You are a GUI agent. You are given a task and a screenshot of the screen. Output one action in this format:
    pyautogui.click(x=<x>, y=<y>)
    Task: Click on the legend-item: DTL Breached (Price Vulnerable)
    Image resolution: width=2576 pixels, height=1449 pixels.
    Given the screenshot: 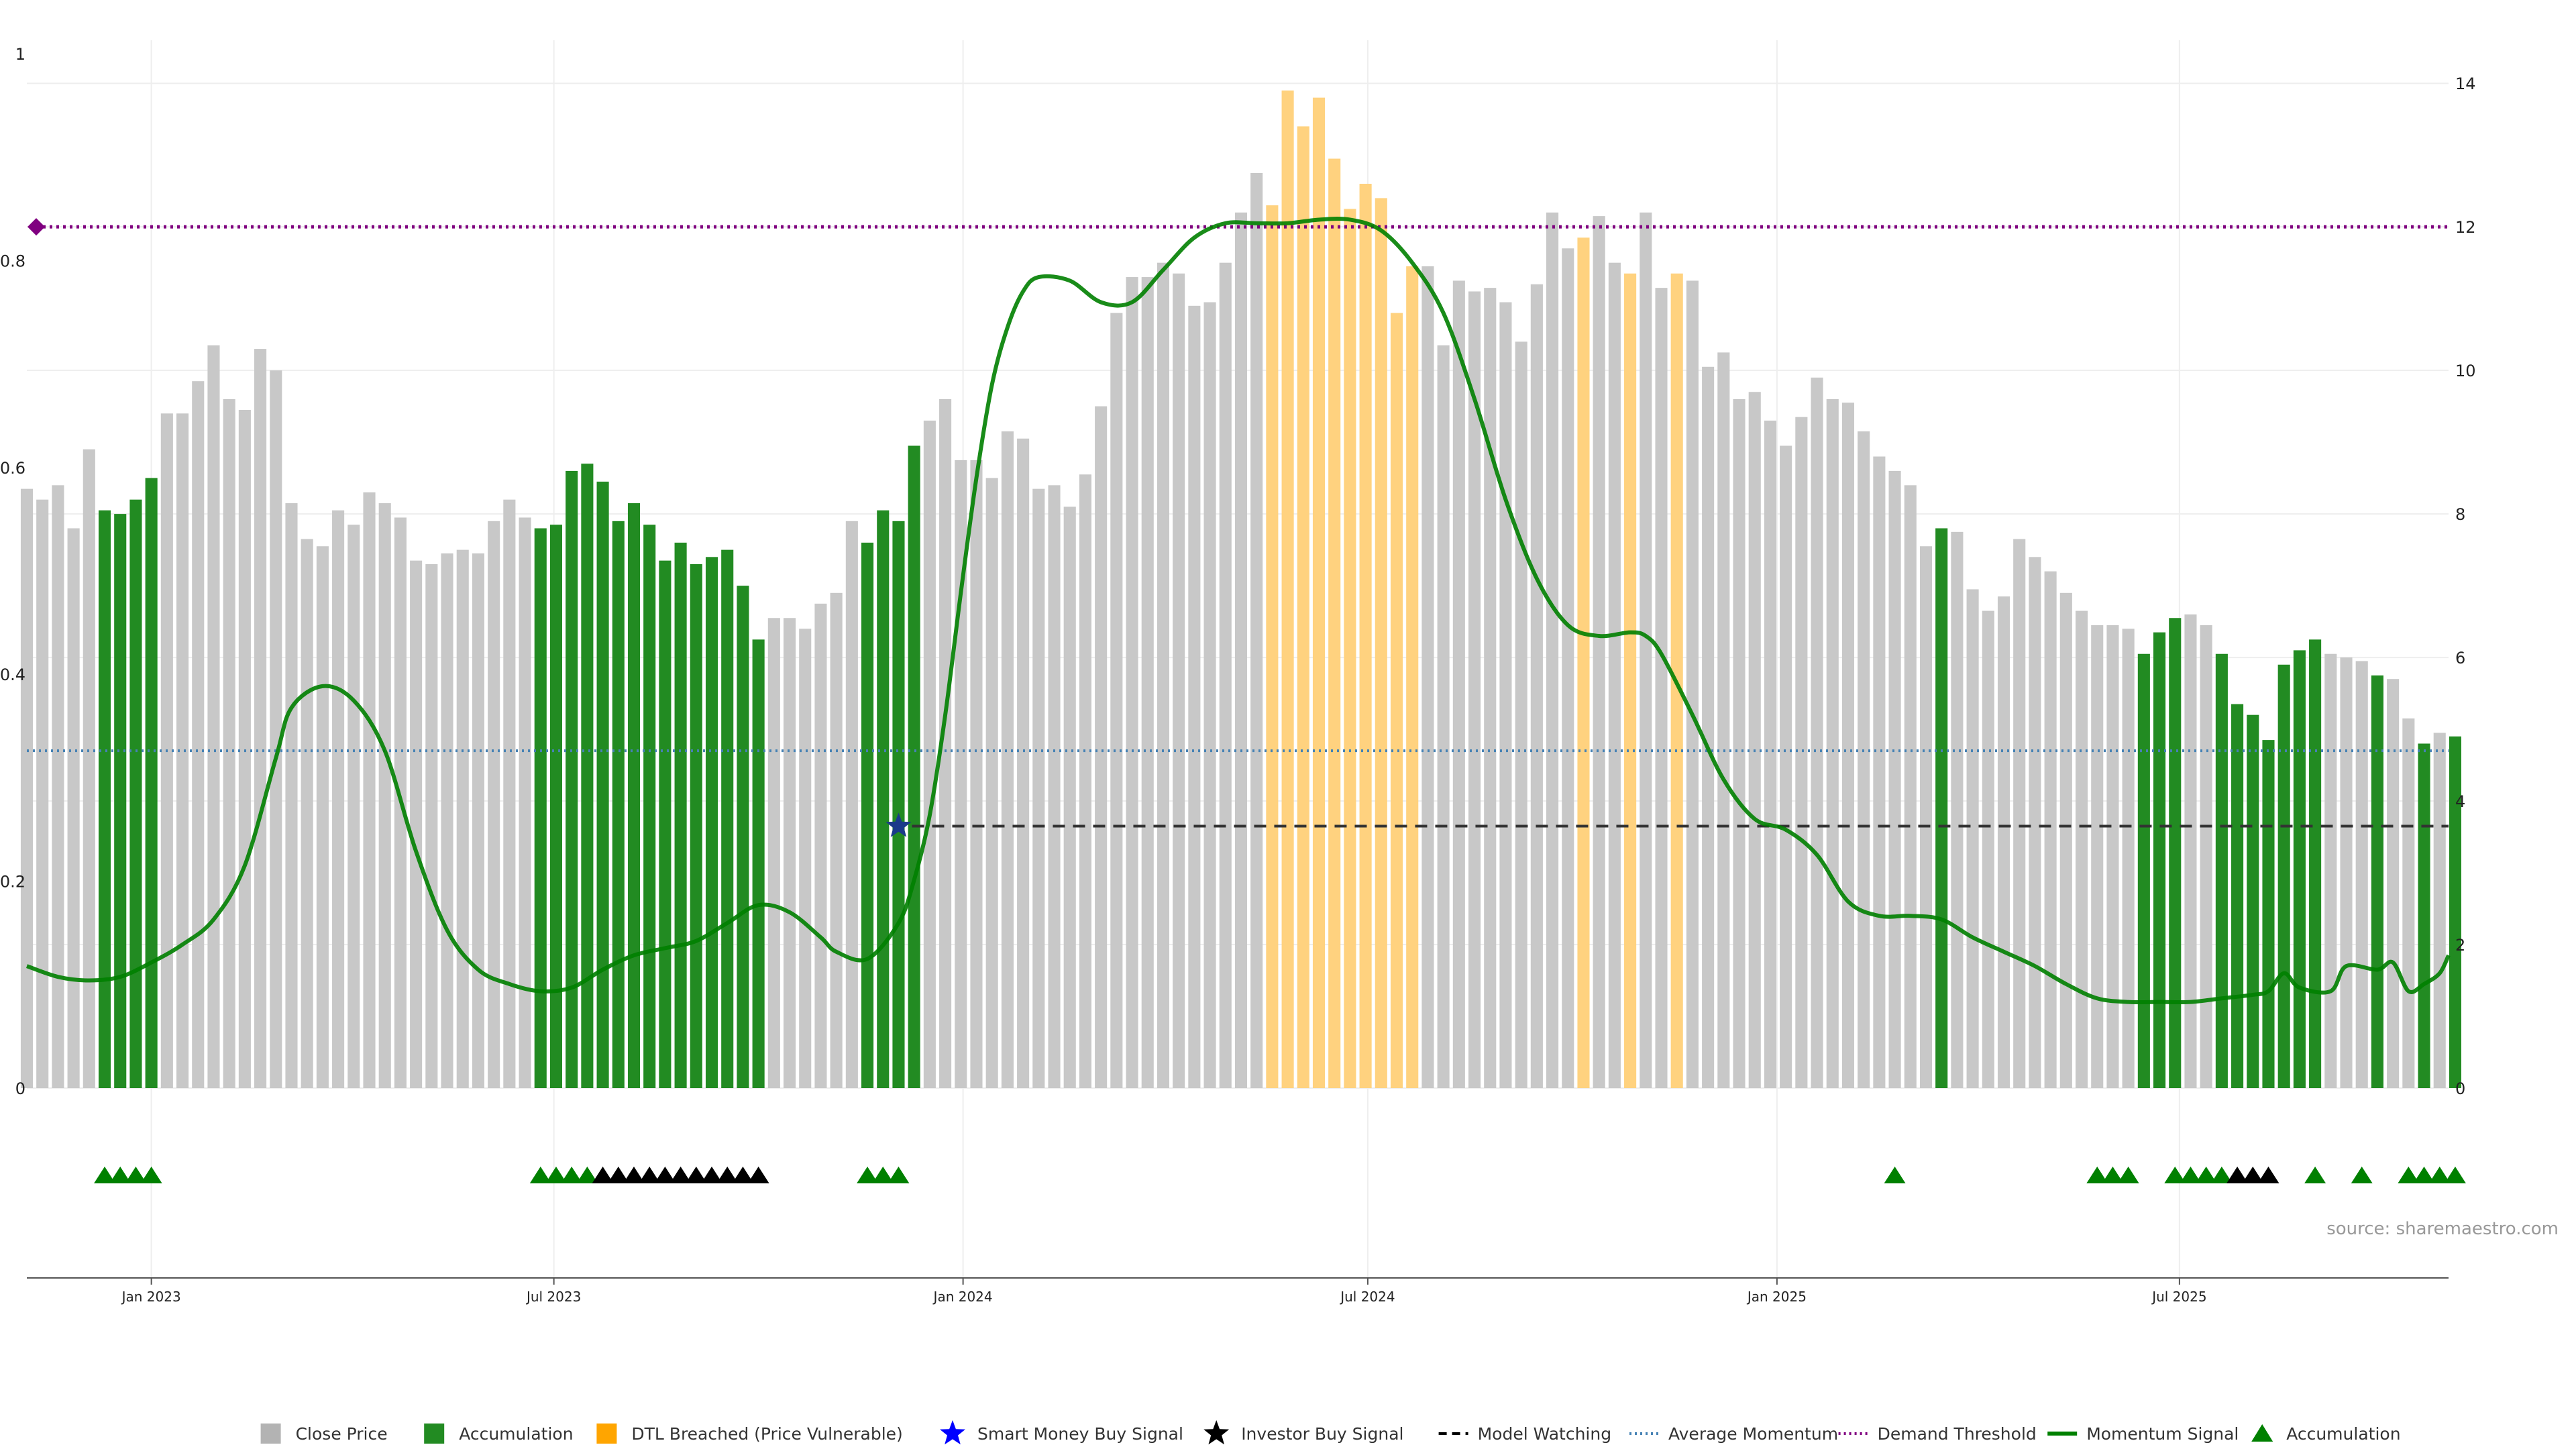 What is the action you would take?
    pyautogui.click(x=749, y=1434)
    